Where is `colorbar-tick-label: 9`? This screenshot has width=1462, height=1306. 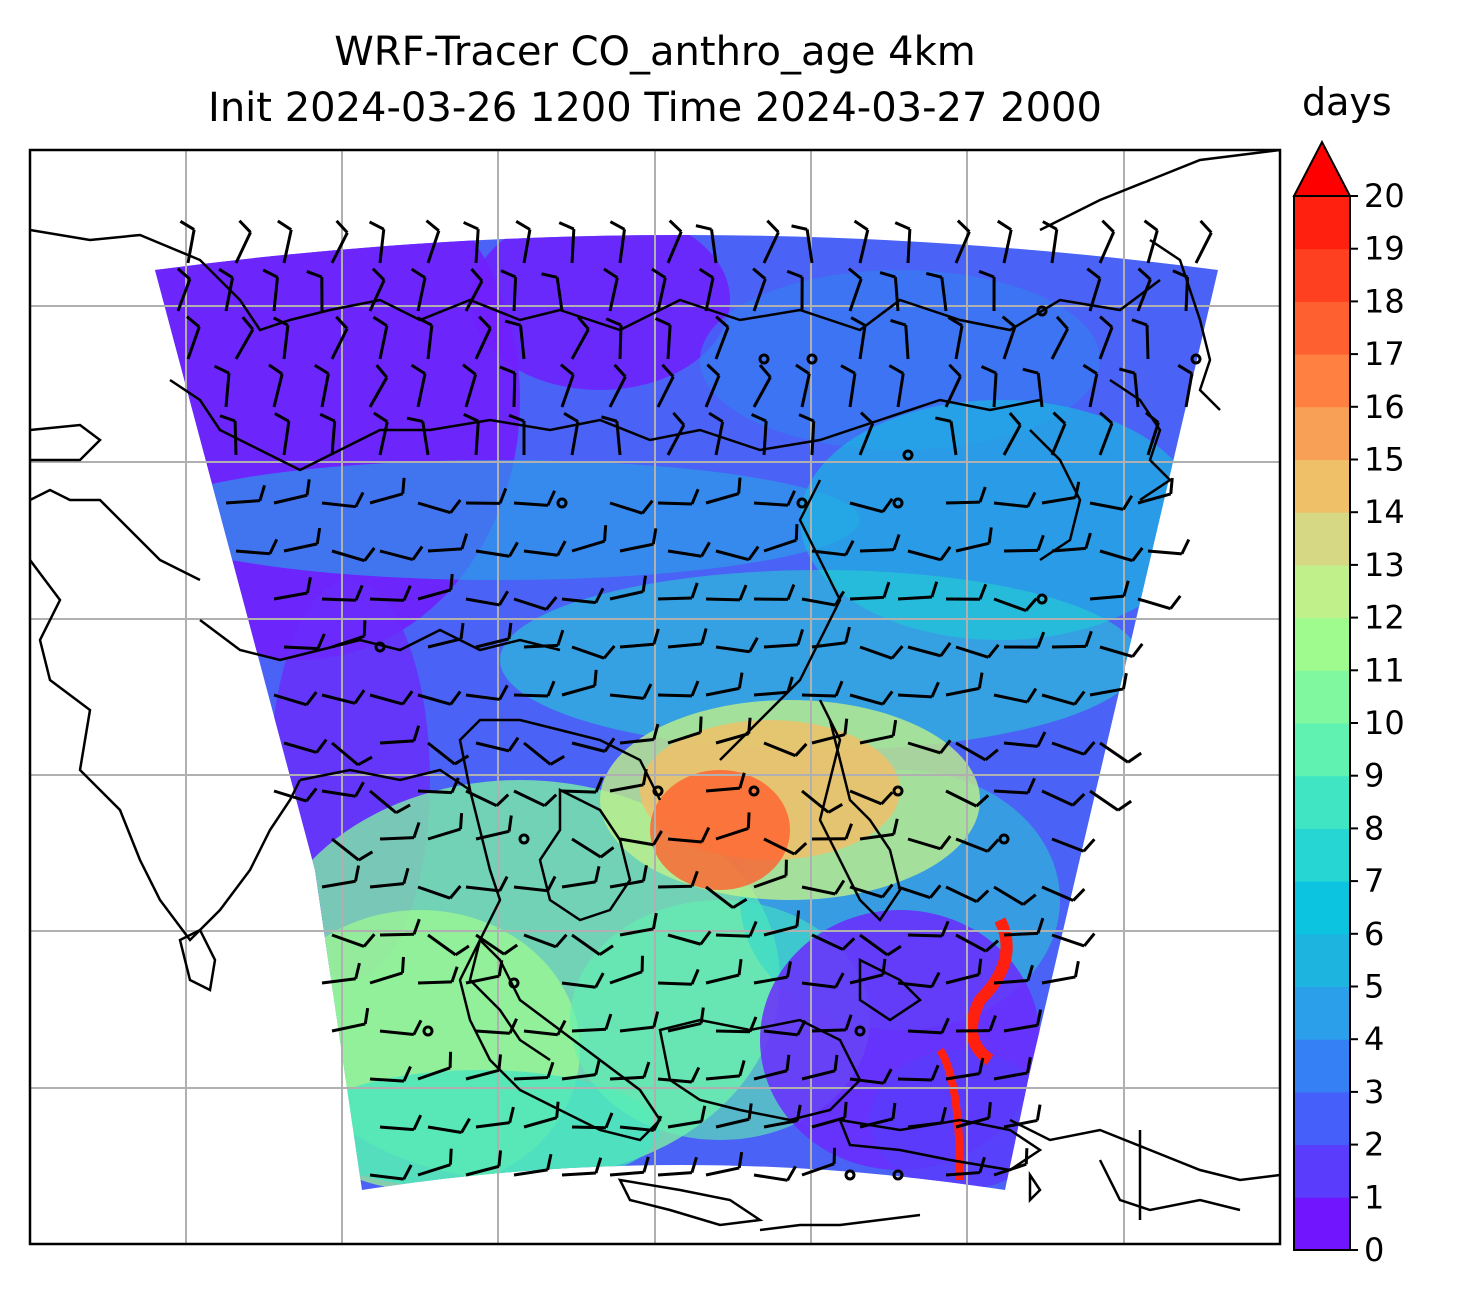 colorbar-tick-label: 9 is located at coordinates (1374, 776).